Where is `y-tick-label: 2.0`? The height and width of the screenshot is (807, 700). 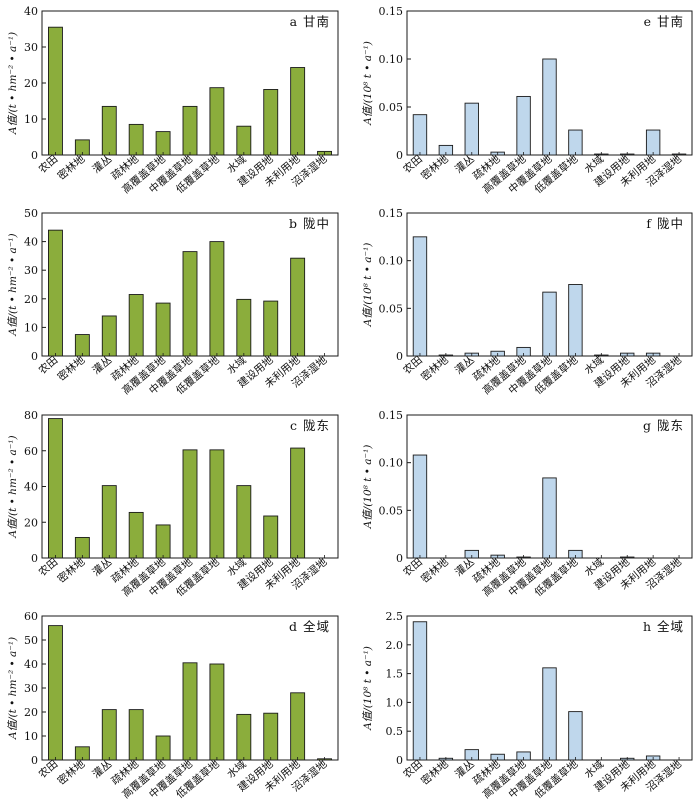 y-tick-label: 2.0 is located at coordinates (395, 645).